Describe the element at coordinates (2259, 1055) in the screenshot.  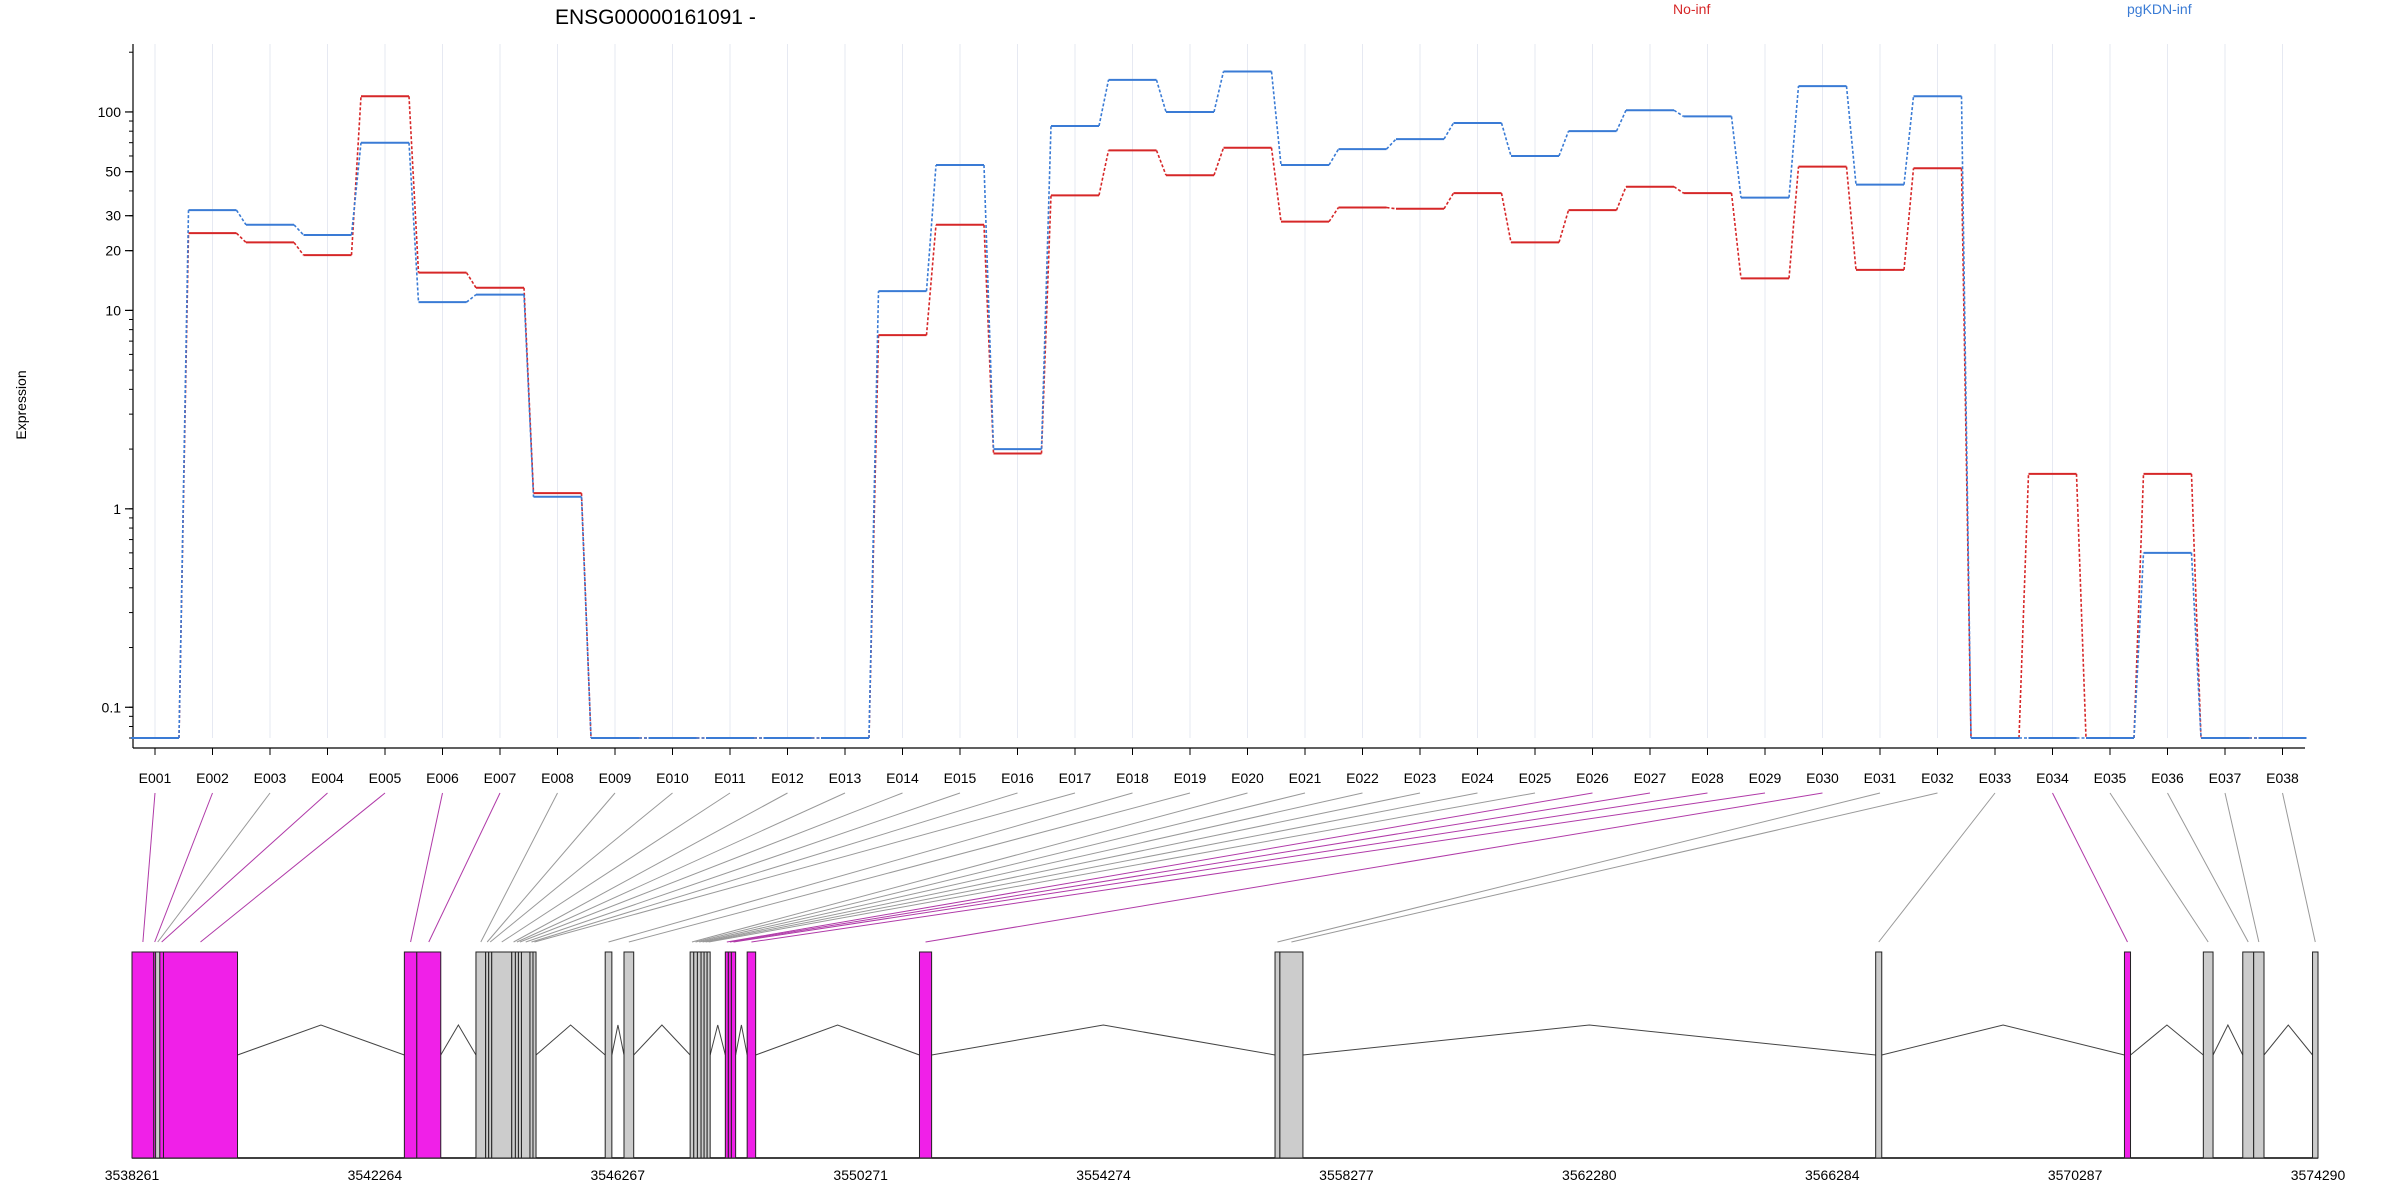
I see `exon-region-e037` at that location.